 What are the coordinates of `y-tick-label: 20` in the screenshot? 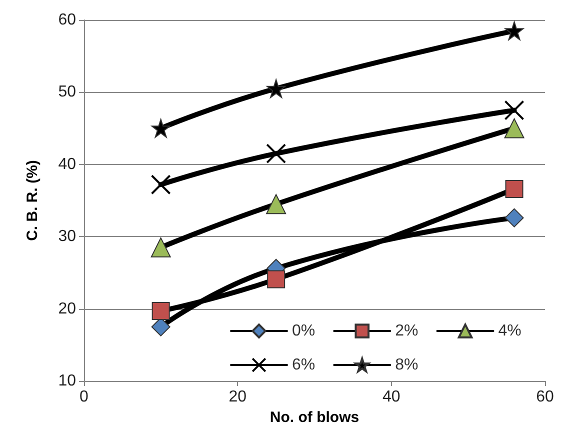 It's located at (67, 309).